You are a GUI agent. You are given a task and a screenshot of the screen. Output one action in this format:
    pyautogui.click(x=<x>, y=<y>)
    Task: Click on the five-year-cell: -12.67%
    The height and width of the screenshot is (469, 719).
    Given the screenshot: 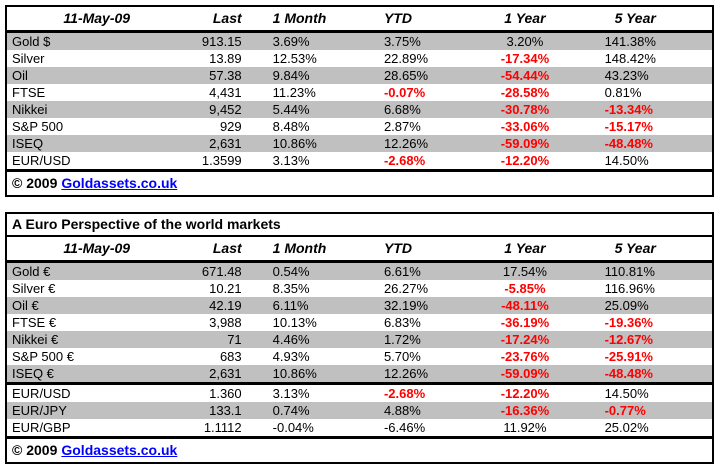 What is the action you would take?
    pyautogui.click(x=628, y=339)
    